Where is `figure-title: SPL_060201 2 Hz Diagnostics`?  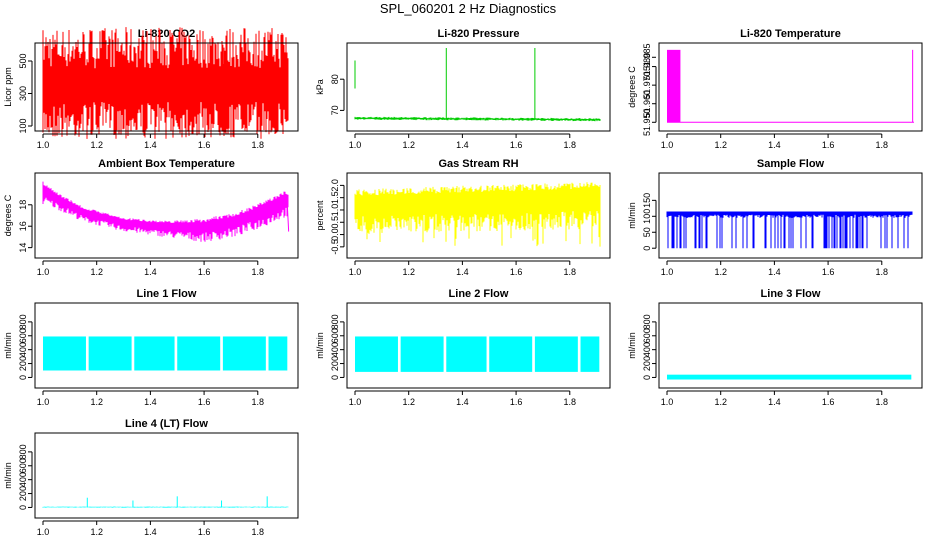
figure-title: SPL_060201 2 Hz Diagnostics is located at coordinates (468, 8).